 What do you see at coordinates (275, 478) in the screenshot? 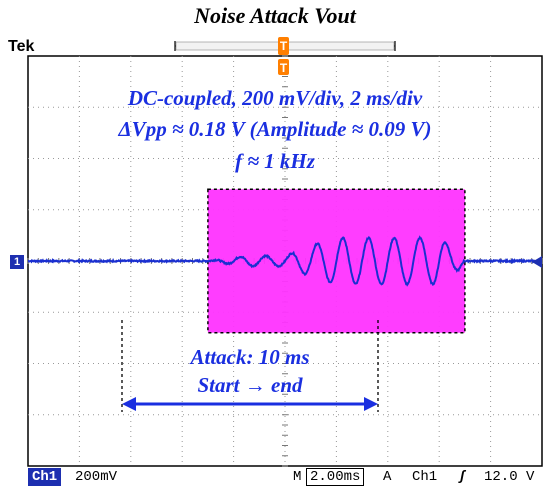
I see `status-bar: Ch1 200mV M 2.00ms A Ch1 ʃ 12.0 V` at bounding box center [275, 478].